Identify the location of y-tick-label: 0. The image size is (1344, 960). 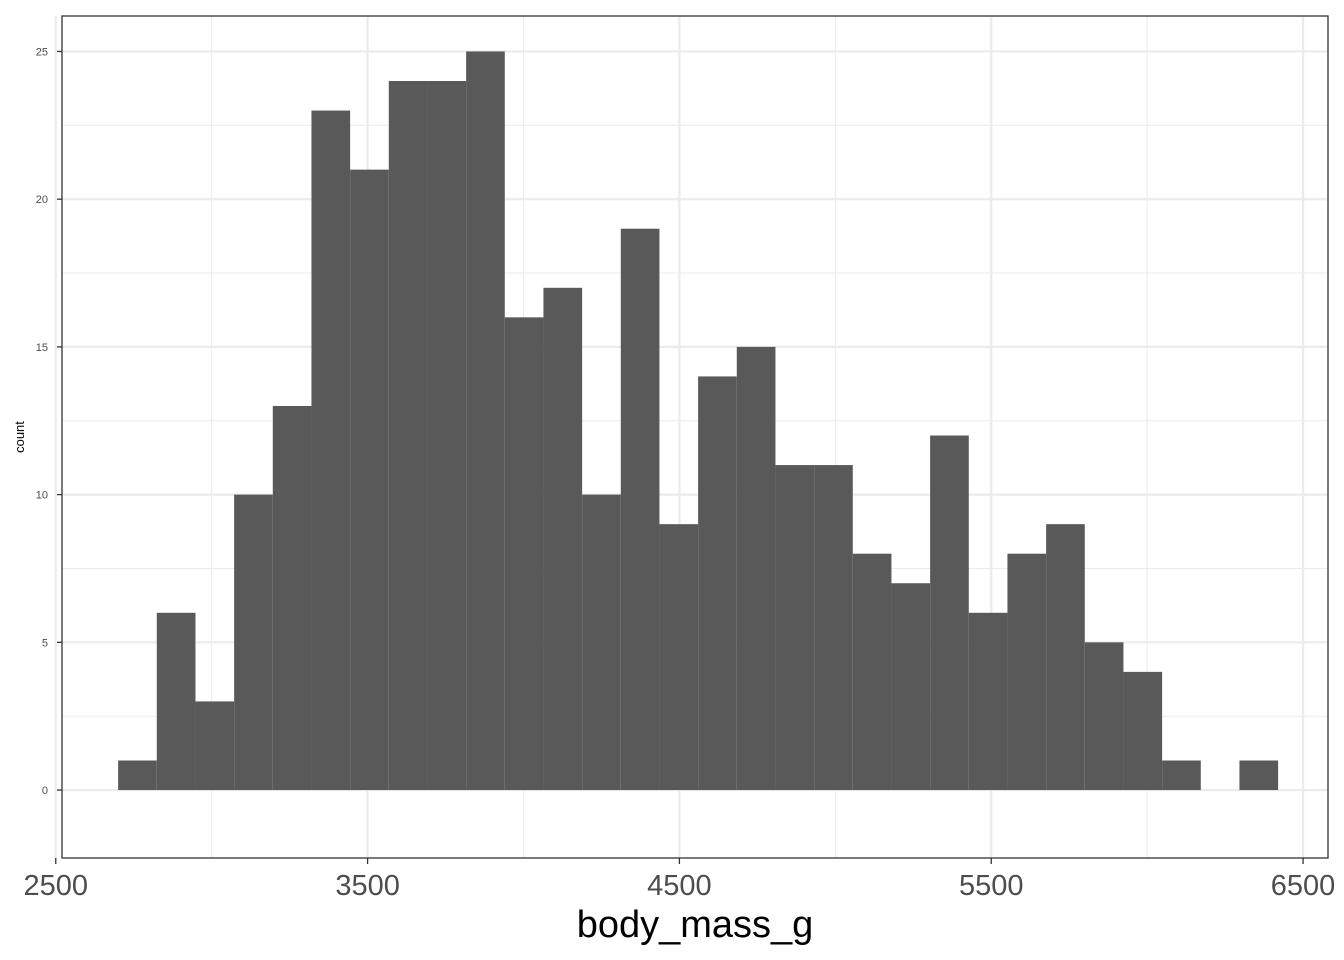
(45, 791).